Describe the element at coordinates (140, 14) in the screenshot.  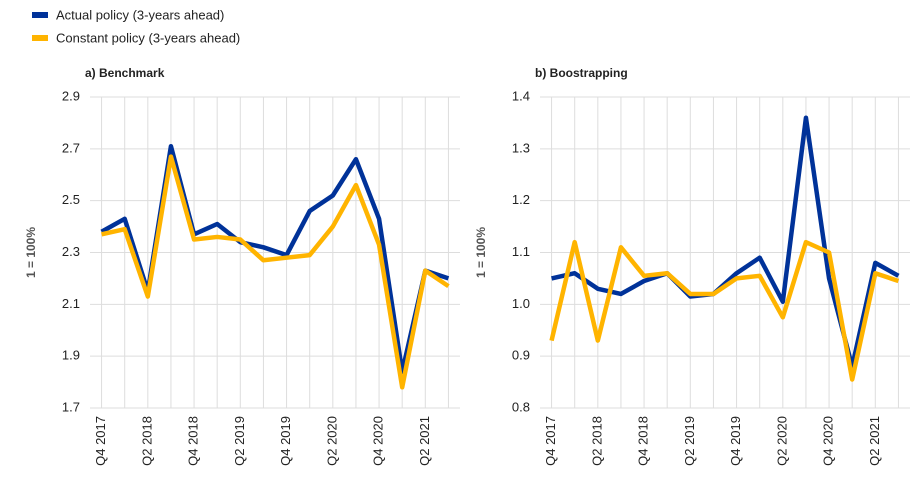
I see `legend-label: Actual policy (3-years ahead)` at that location.